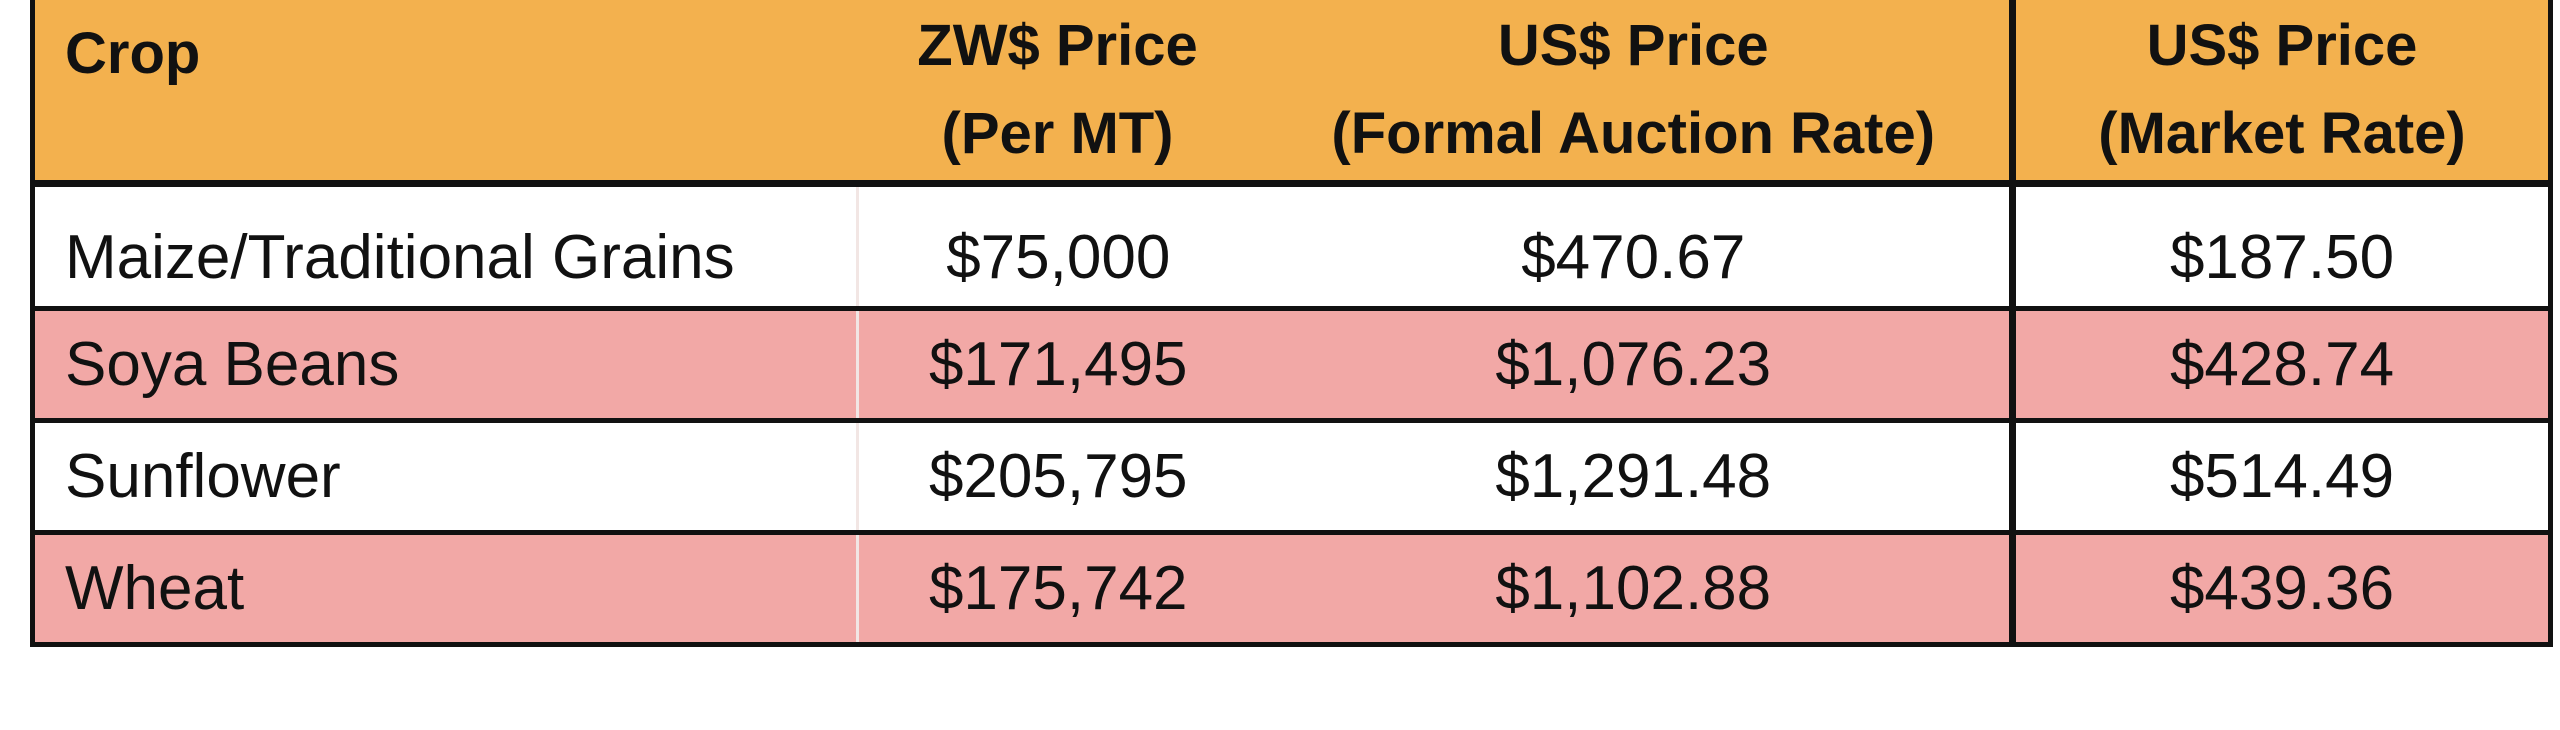 The height and width of the screenshot is (730, 2560). What do you see at coordinates (445, 477) in the screenshot?
I see `crop-name-cell: Sunflower` at bounding box center [445, 477].